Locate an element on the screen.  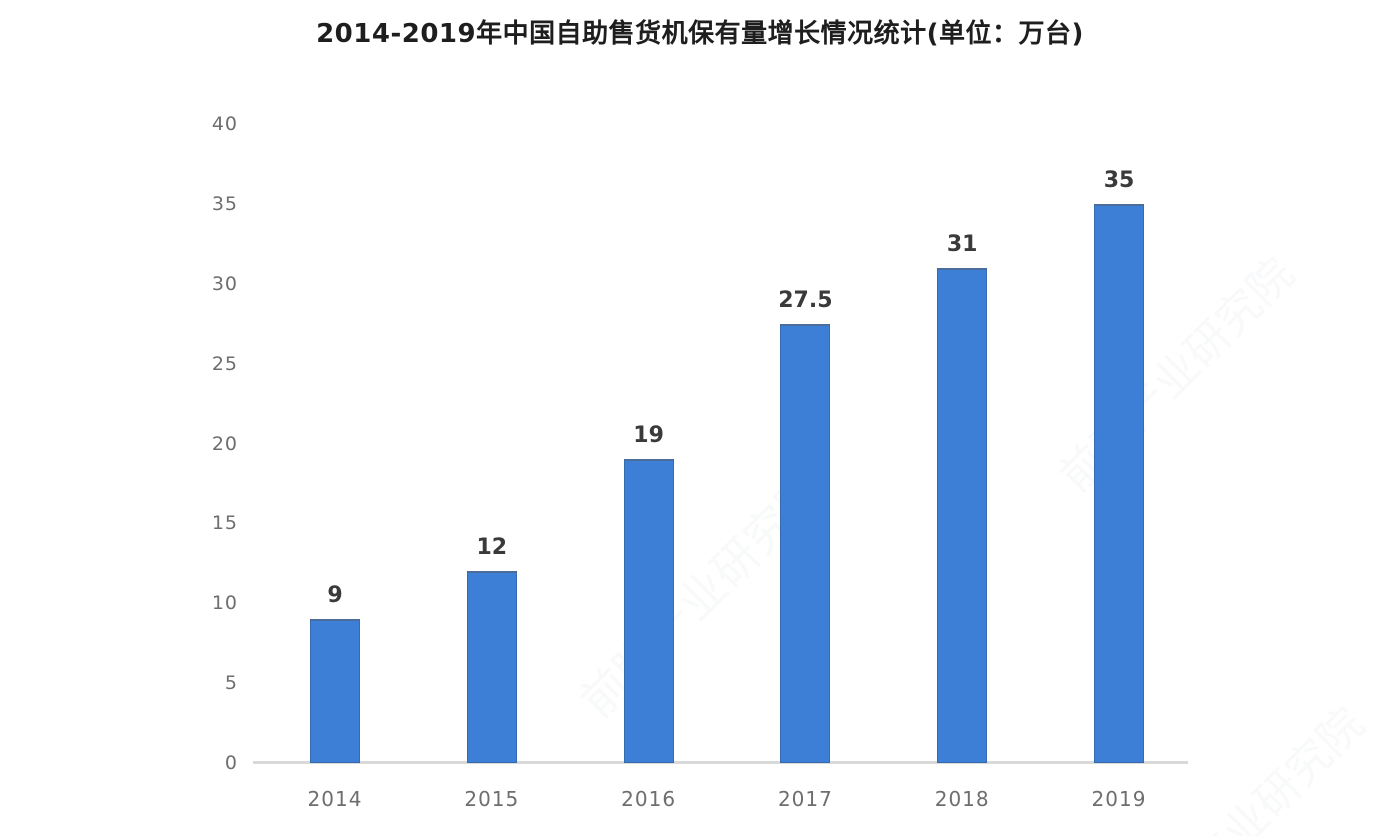
y-tick-label-15: 15 is located at coordinates (224, 523).